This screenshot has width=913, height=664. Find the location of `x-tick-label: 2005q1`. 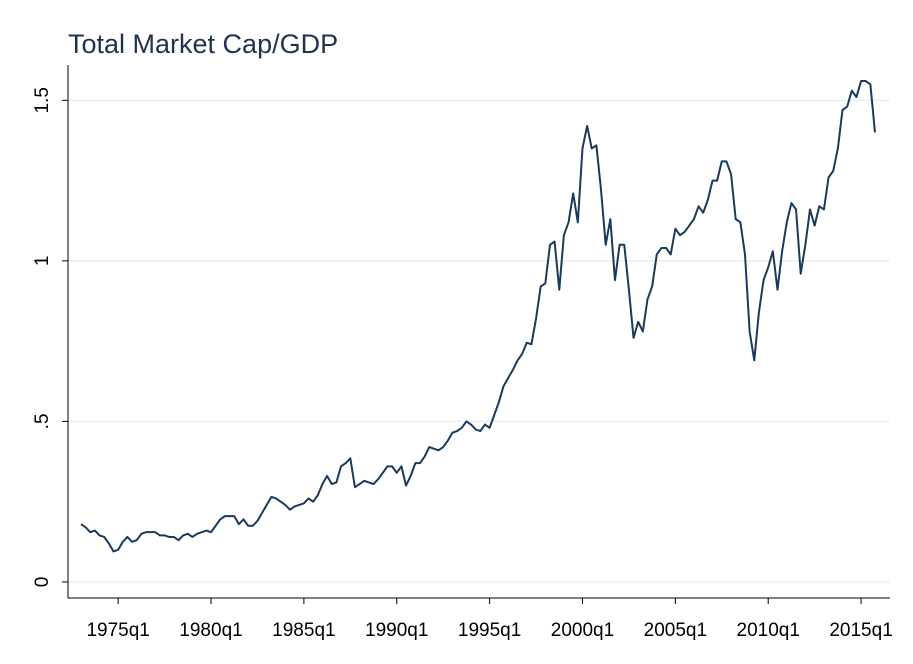

x-tick-label: 2005q1 is located at coordinates (675, 630).